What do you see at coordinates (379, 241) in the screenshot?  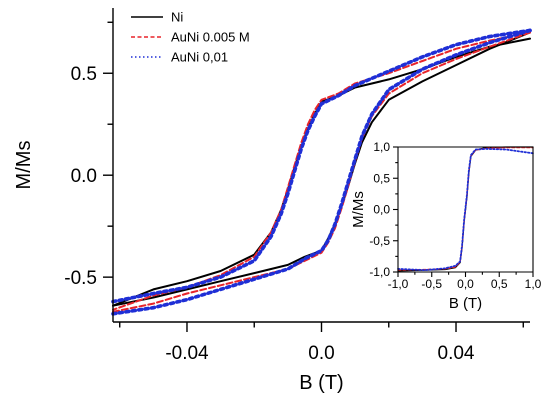 I see `y-tick-label: -0,5` at bounding box center [379, 241].